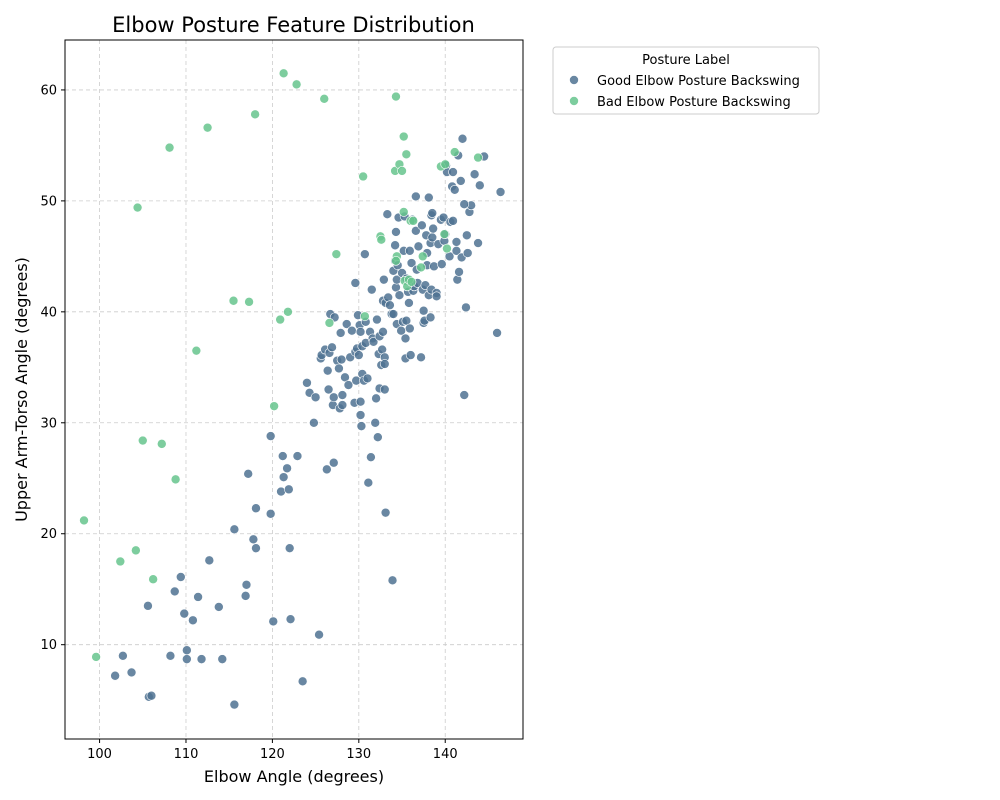 Image resolution: width=1000 pixels, height=800 pixels. Describe the element at coordinates (294, 776) in the screenshot. I see `x-axis-label: Elbow Angle (degrees)` at that location.